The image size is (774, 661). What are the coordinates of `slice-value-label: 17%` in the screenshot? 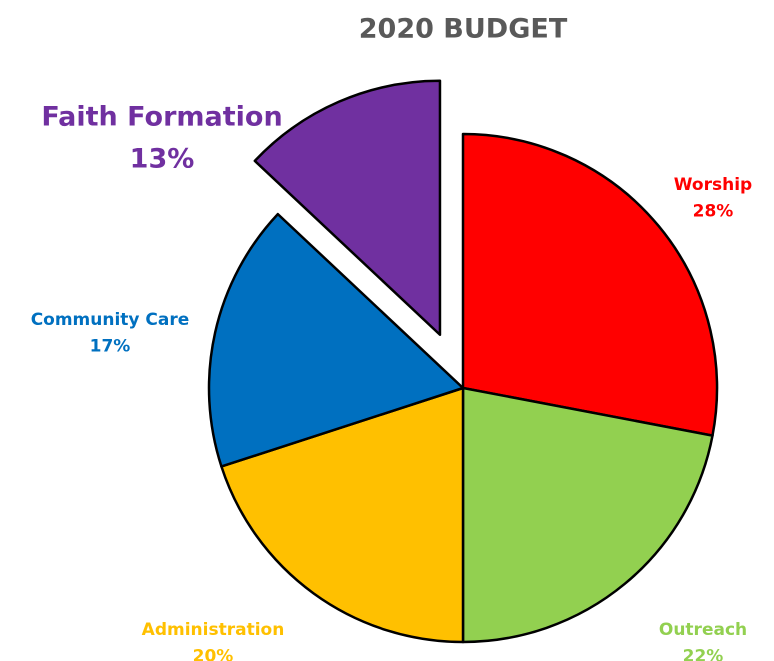 It's located at (110, 346).